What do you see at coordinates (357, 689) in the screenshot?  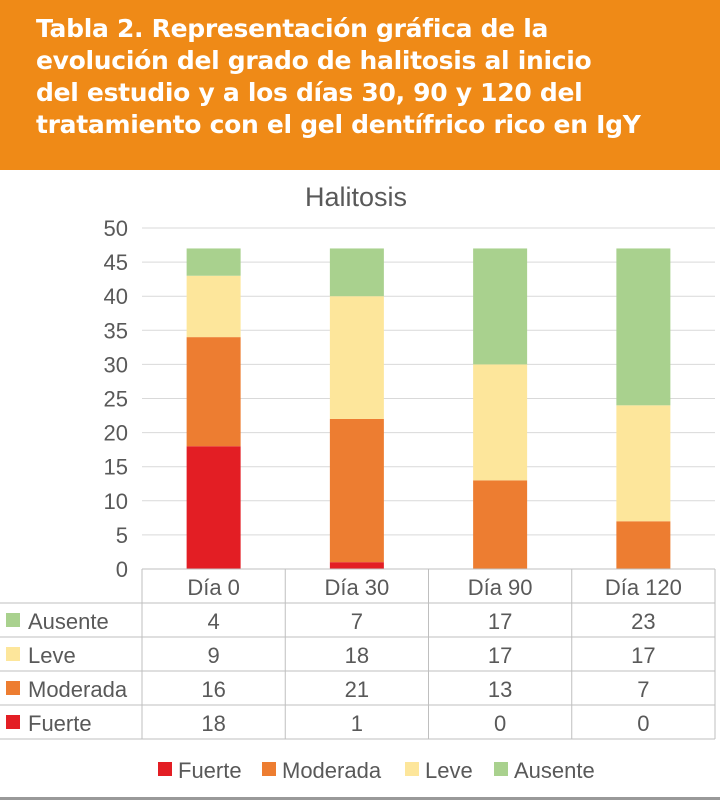 I see `table-value: 21` at bounding box center [357, 689].